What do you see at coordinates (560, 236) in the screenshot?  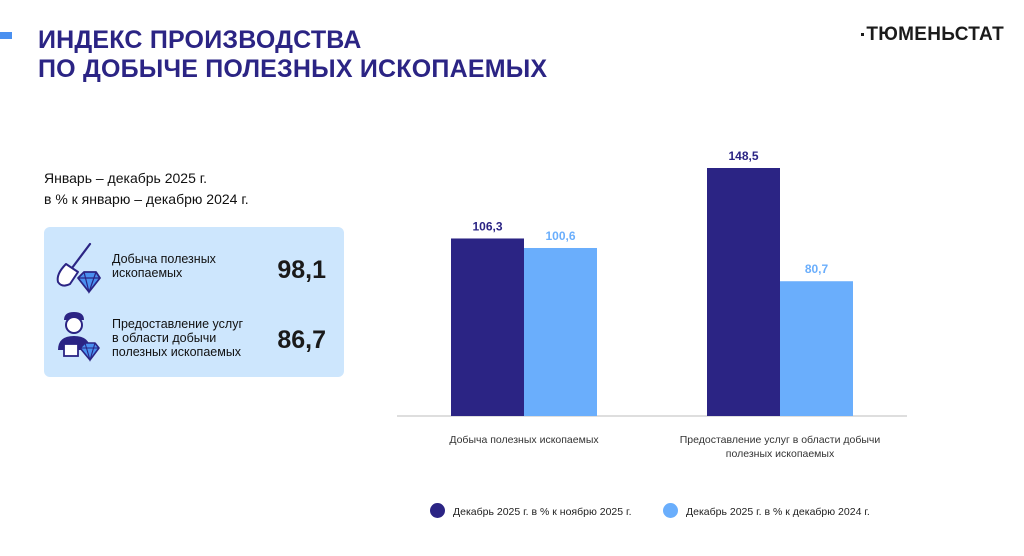 I see `data-label: 100,6` at bounding box center [560, 236].